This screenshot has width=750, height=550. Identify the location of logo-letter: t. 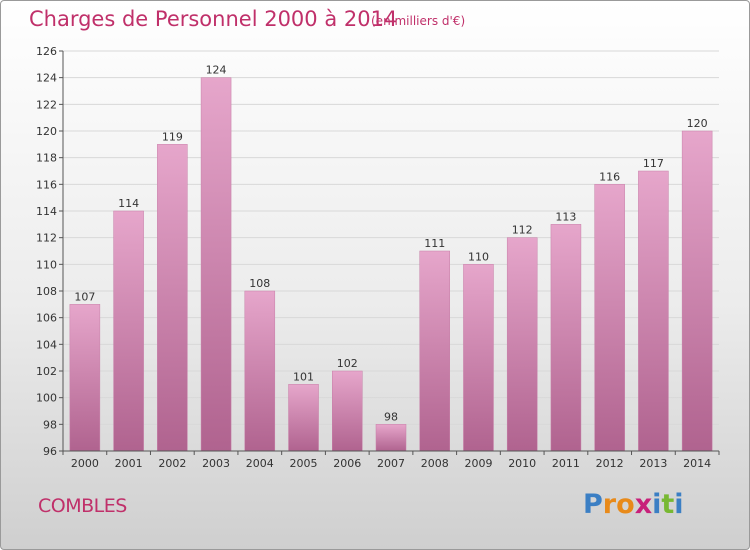
(668, 504).